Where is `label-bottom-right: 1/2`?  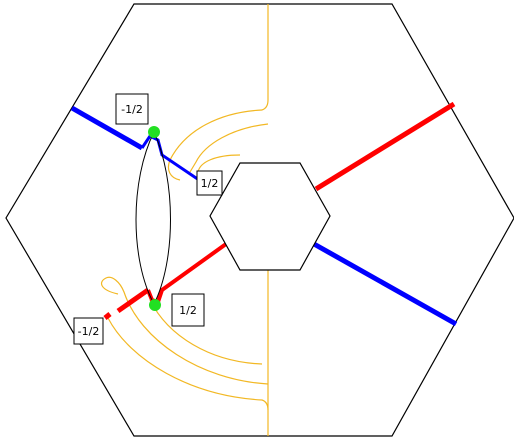 label-bottom-right: 1/2 is located at coordinates (188, 310).